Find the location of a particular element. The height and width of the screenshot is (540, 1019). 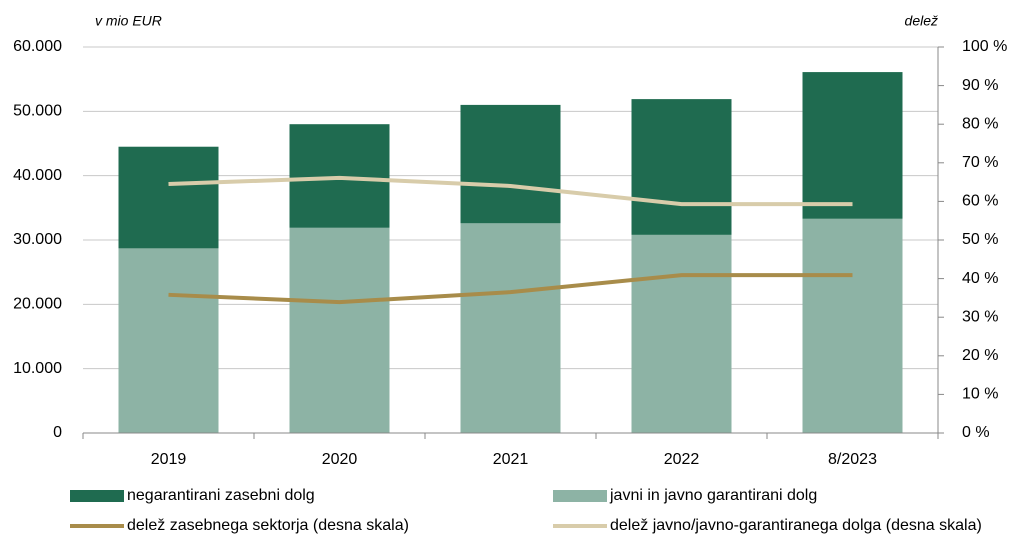

y-tick-label: 40.000 is located at coordinates (37, 175).